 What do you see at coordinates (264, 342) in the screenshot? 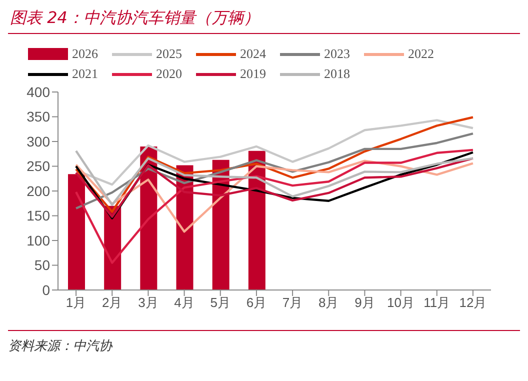
I see `text: 资料来源：中汽协` at bounding box center [264, 342].